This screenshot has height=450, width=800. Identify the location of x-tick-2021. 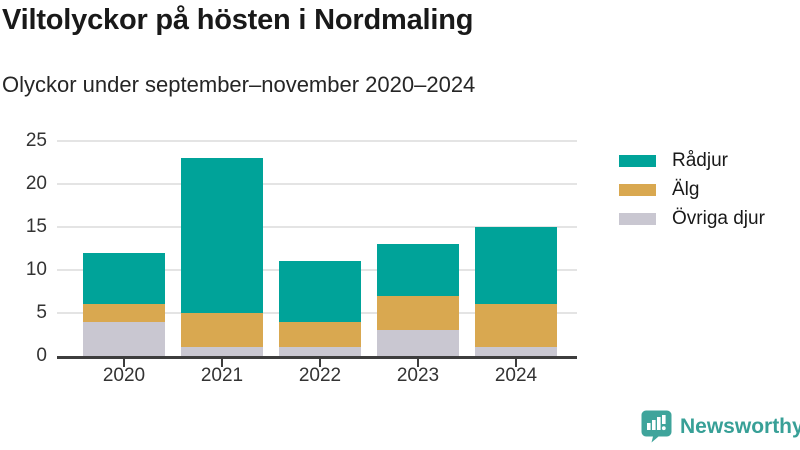
(222, 363).